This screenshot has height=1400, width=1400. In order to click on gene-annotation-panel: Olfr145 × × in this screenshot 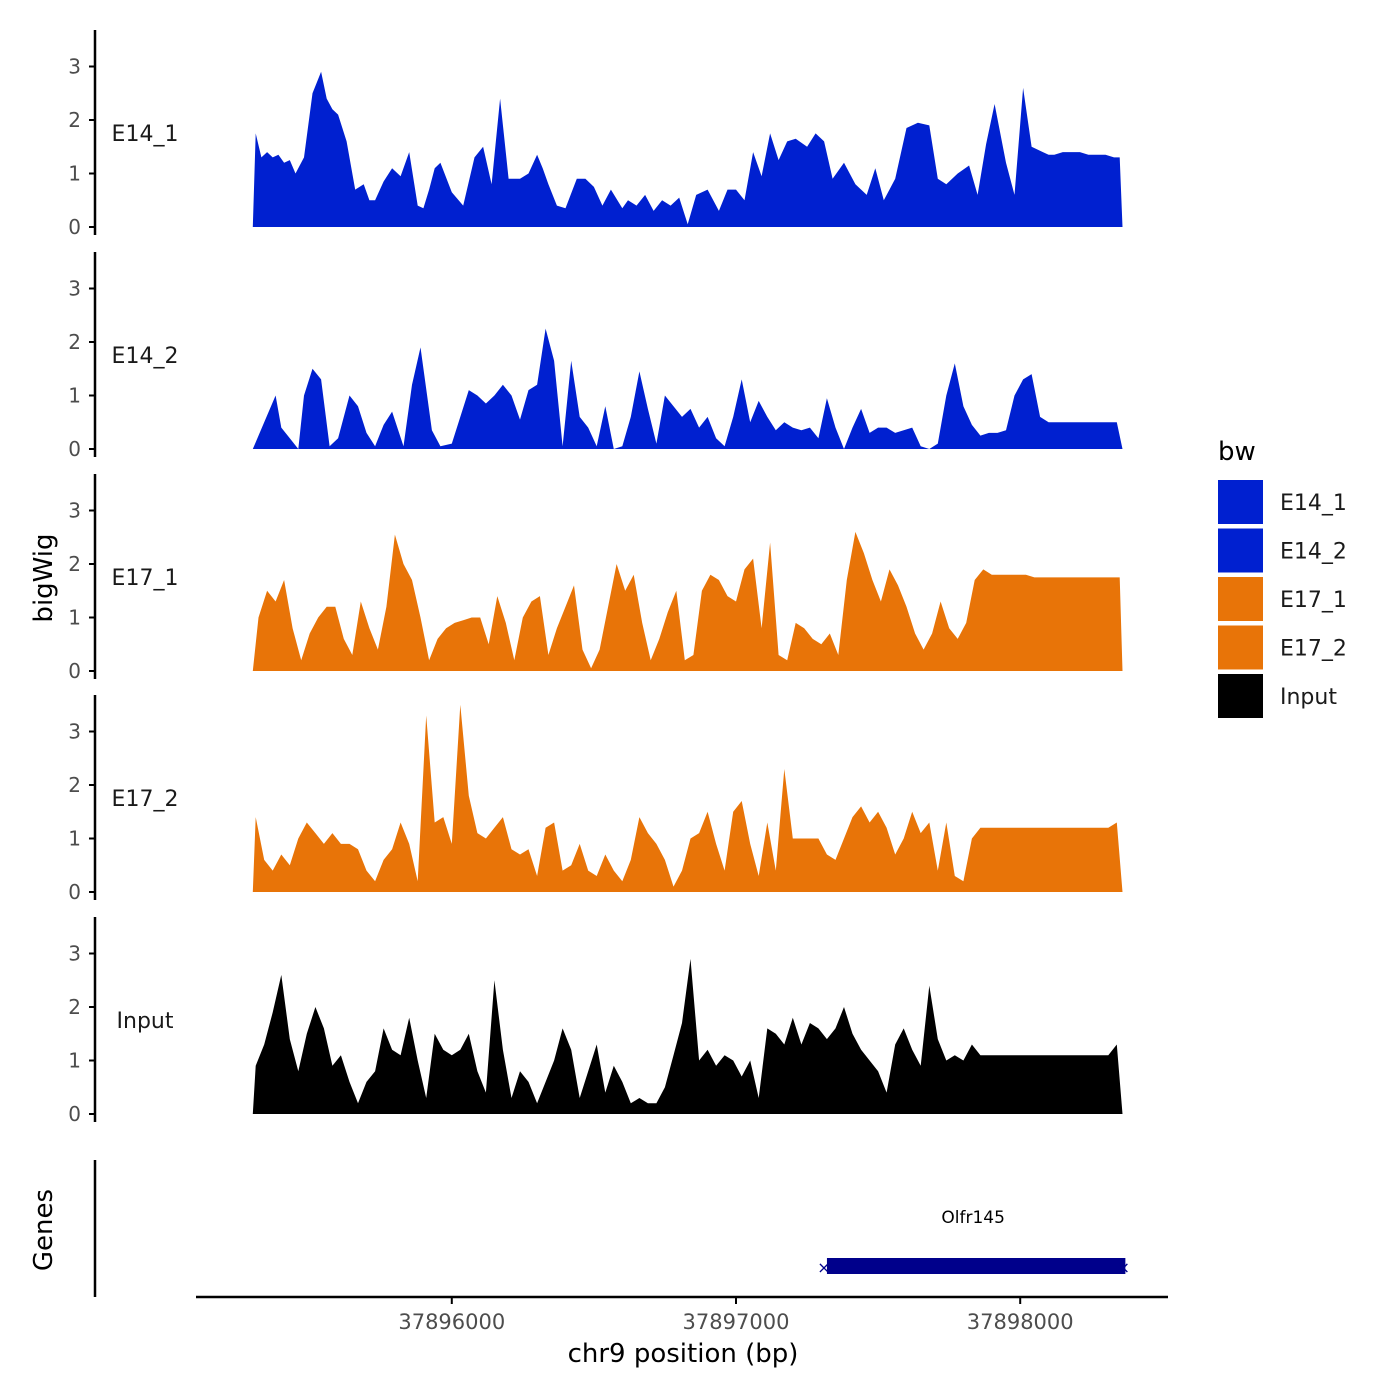, I will do `click(611, 1228)`.